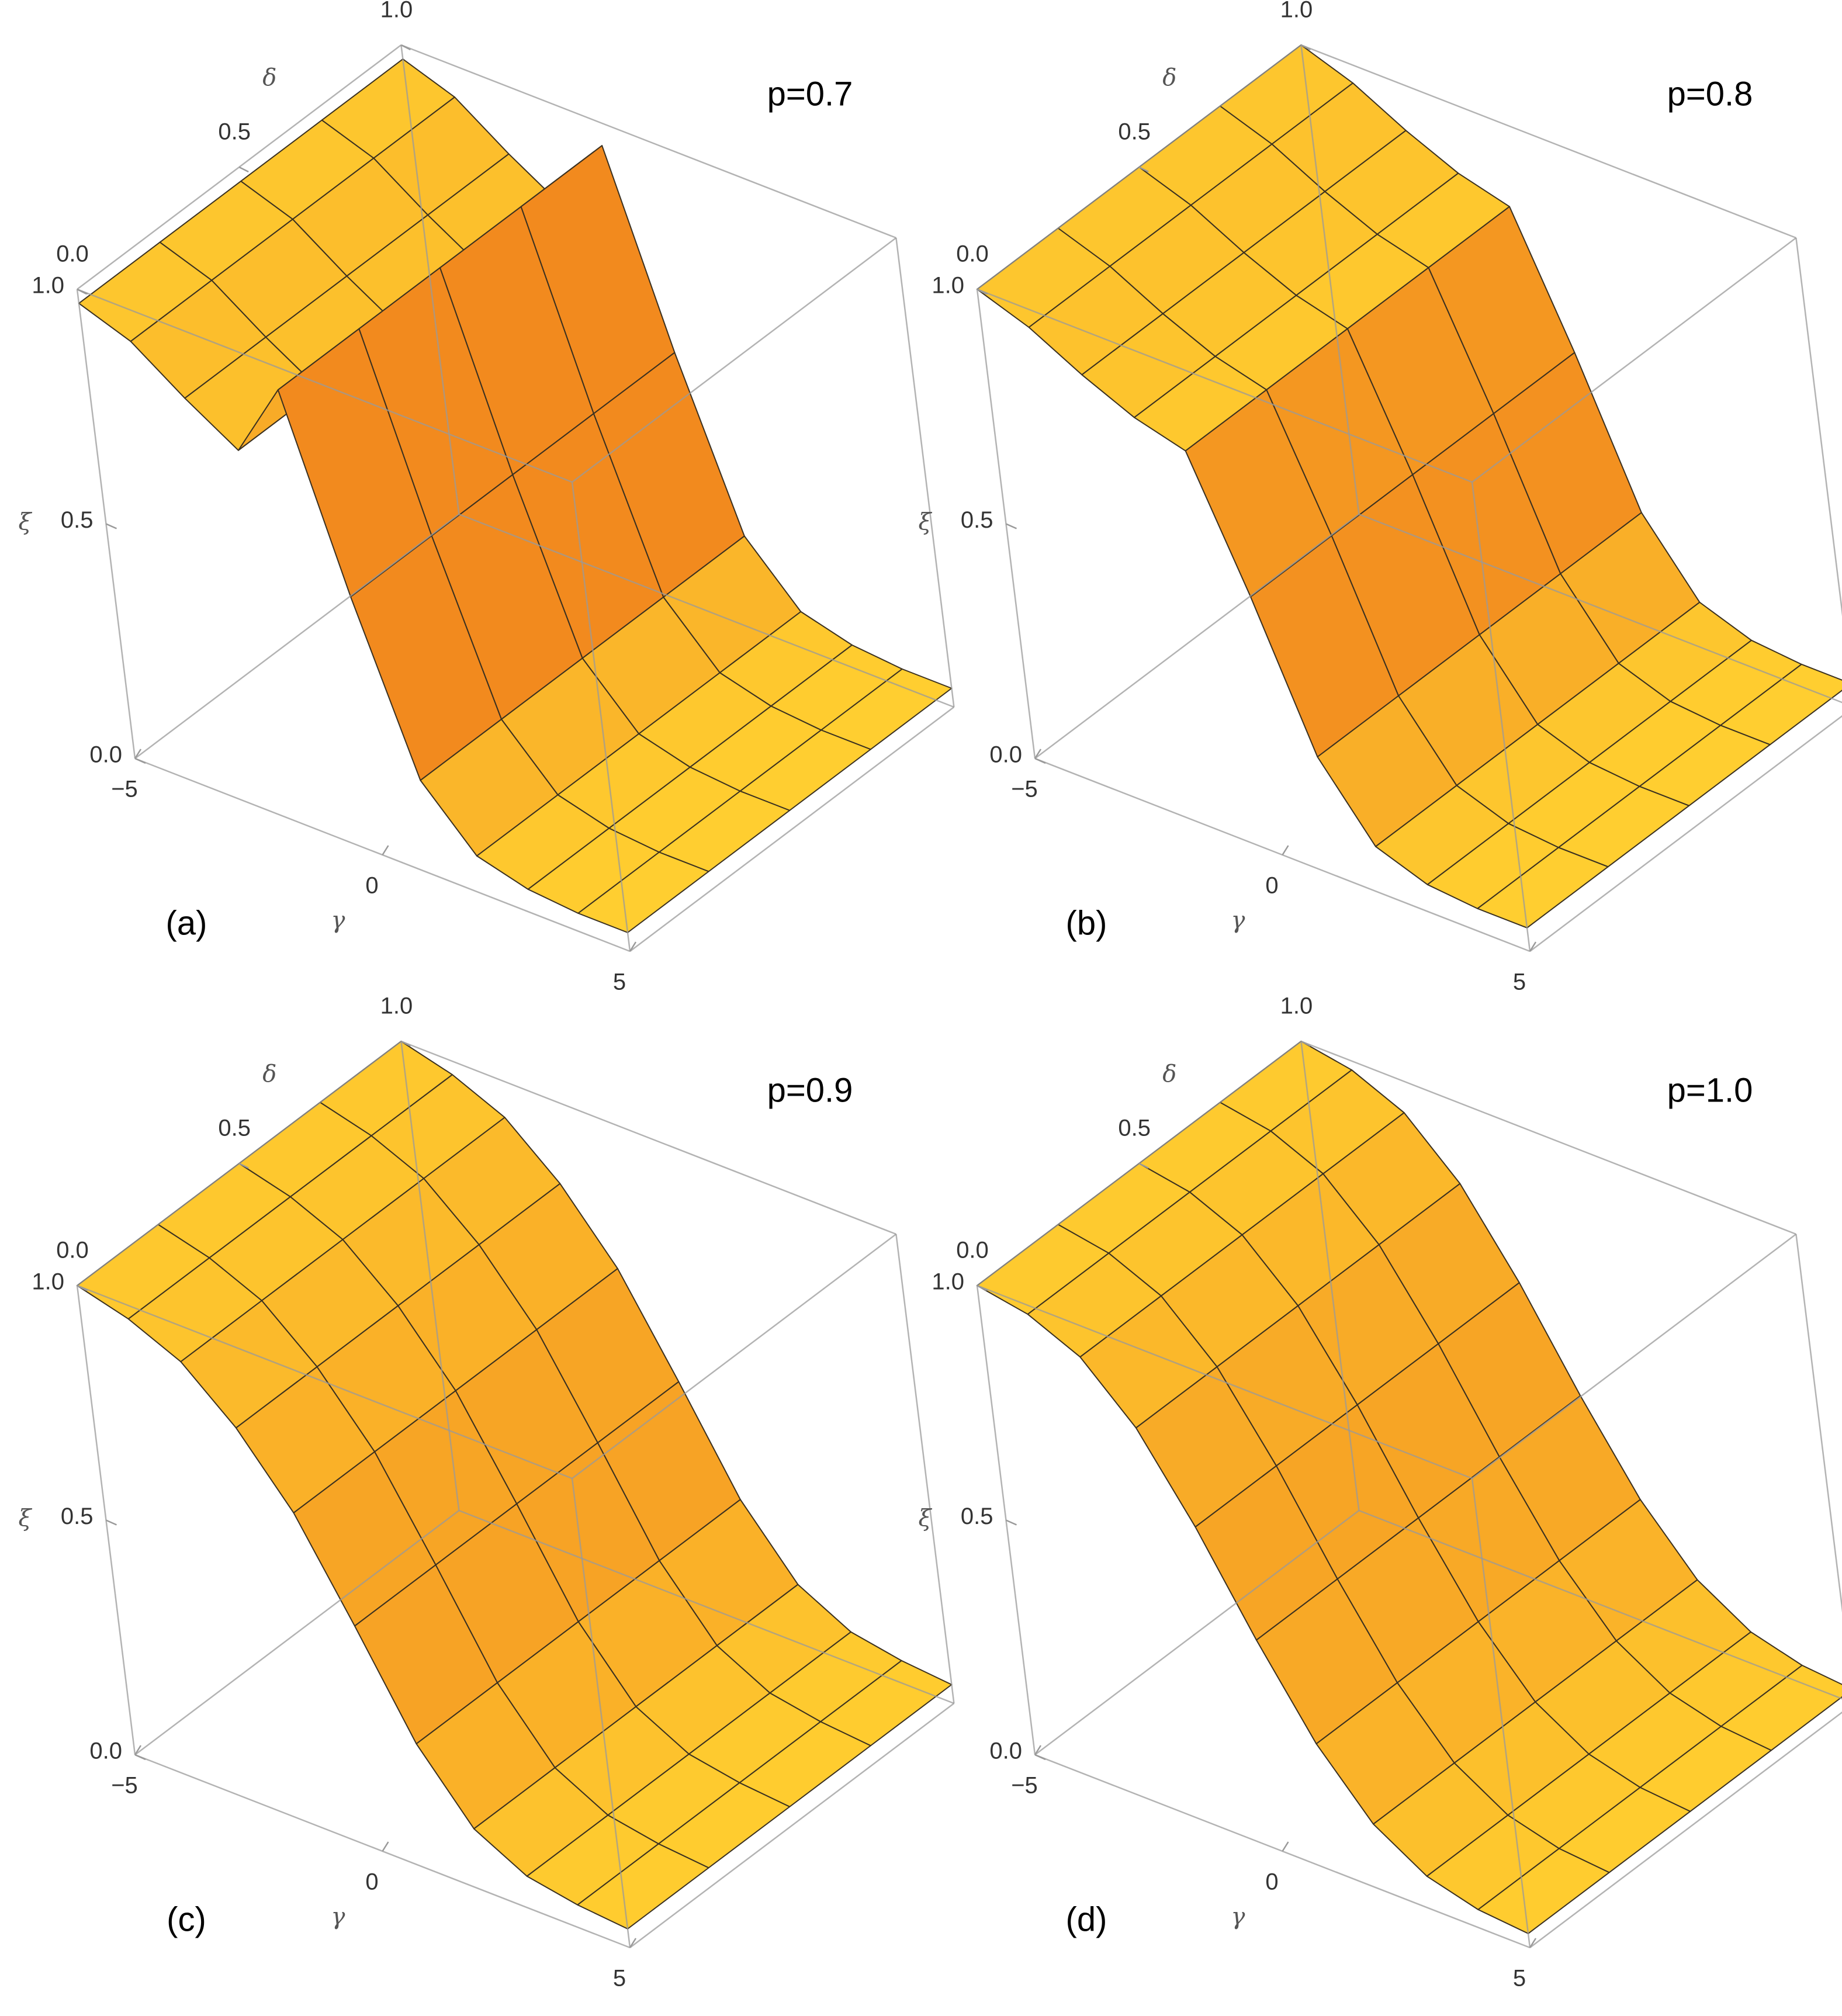 This screenshot has height=2016, width=1842. What do you see at coordinates (1710, 94) in the screenshot?
I see `annotation: p=0.8` at bounding box center [1710, 94].